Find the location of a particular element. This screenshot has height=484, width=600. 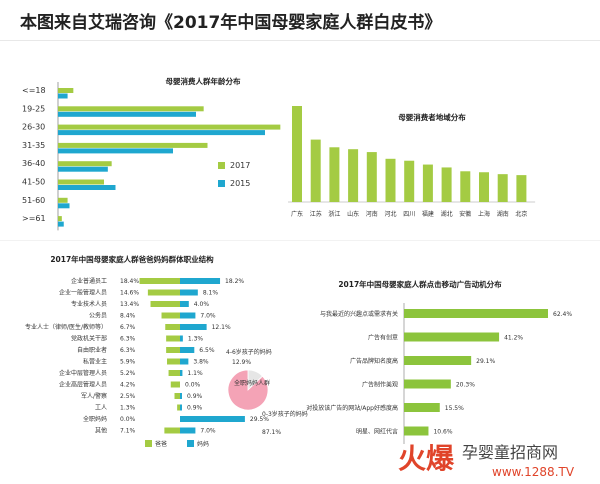

occupation-chart-title: 2017年中国母婴家庭人群爸爸妈妈群体职业结构 is located at coordinates (132, 259).